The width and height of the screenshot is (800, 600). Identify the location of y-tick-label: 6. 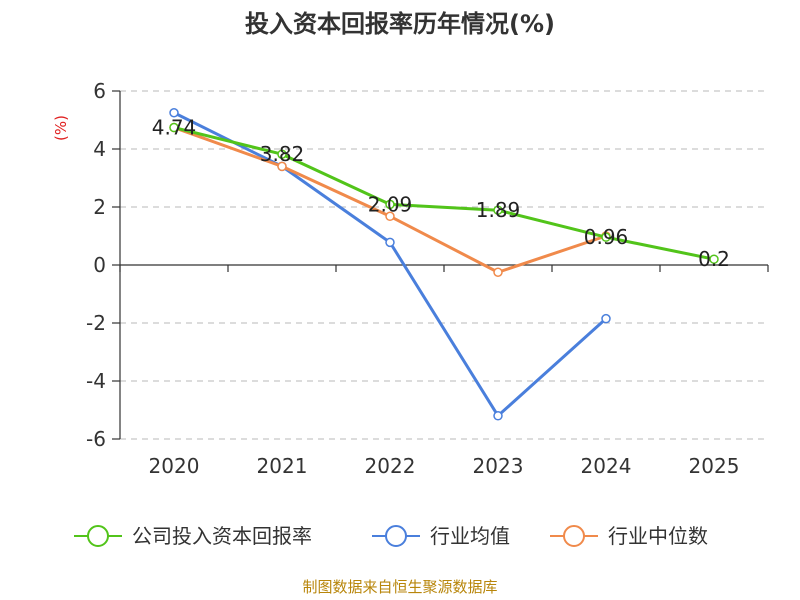
(99, 91).